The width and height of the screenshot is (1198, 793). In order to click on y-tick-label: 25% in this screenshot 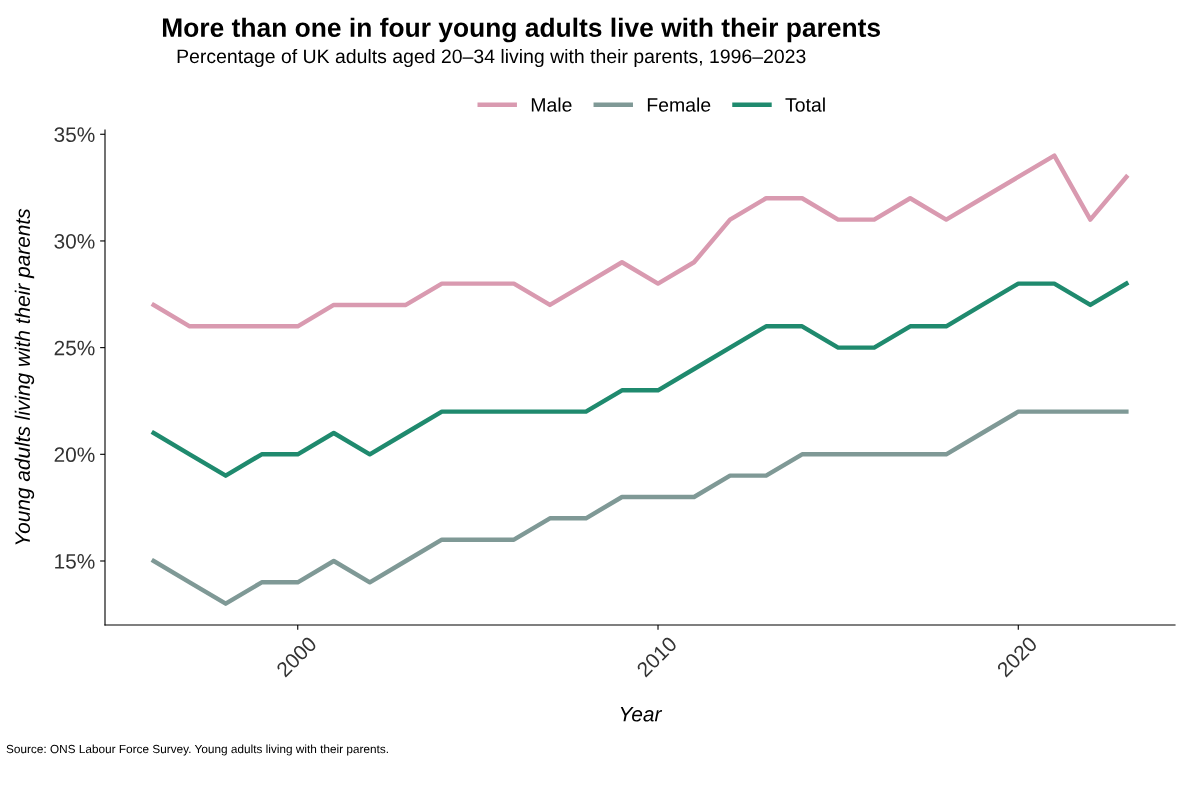, I will do `click(74, 348)`.